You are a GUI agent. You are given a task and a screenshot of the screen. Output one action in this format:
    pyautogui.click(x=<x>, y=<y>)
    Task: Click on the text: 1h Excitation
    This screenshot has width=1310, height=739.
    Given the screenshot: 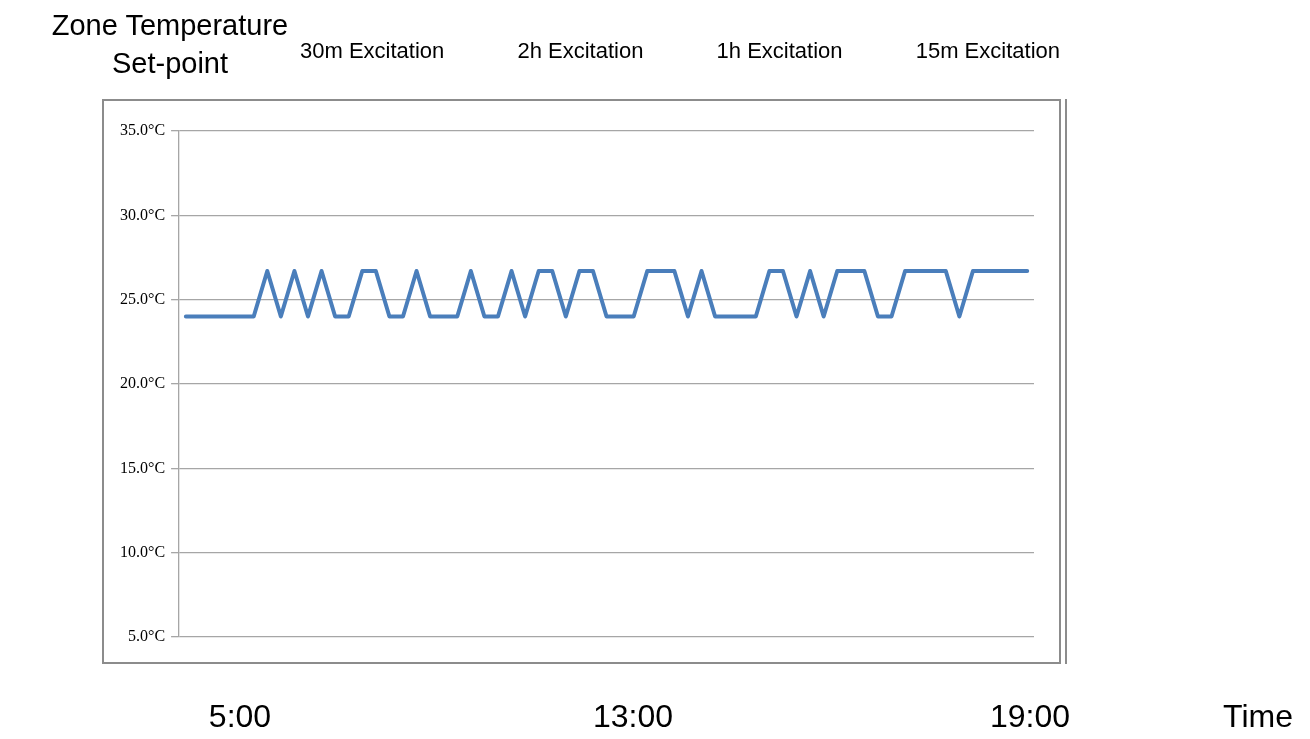 What is the action you would take?
    pyautogui.click(x=779, y=51)
    